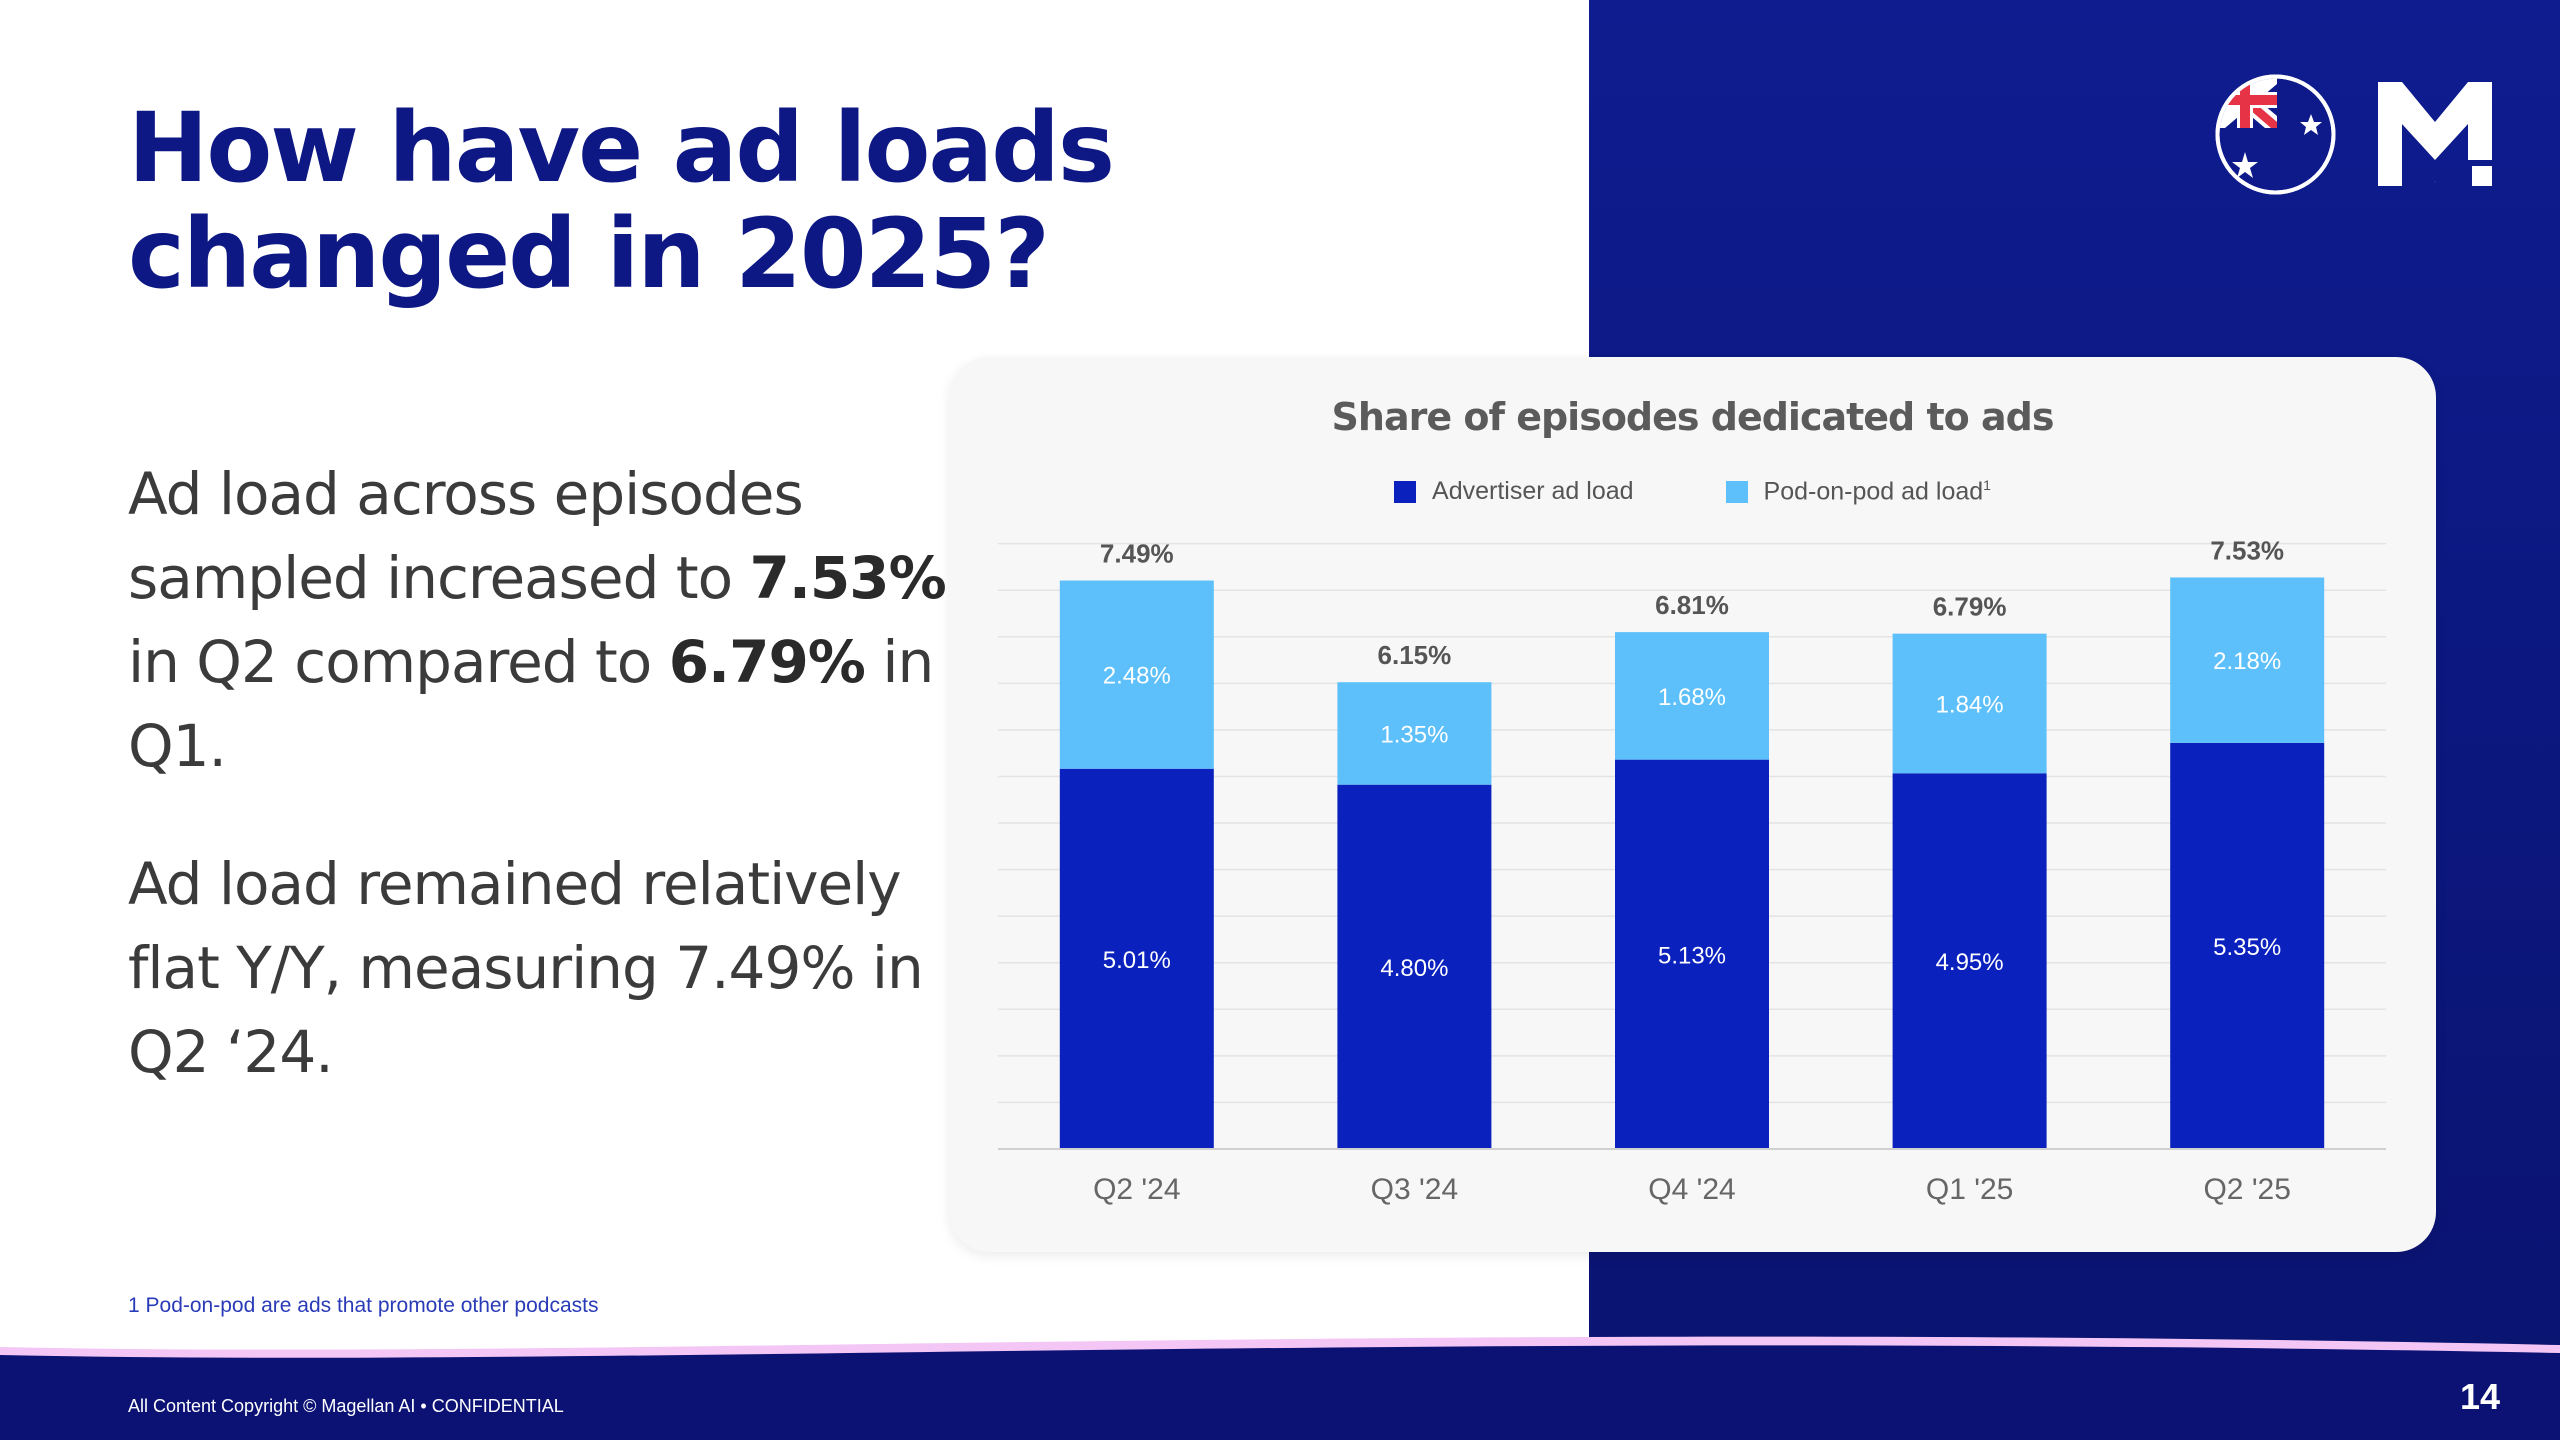 The image size is (2560, 1440). Describe the element at coordinates (1693, 417) in the screenshot. I see `chart-title: Share of episodes dedicated to ads` at that location.